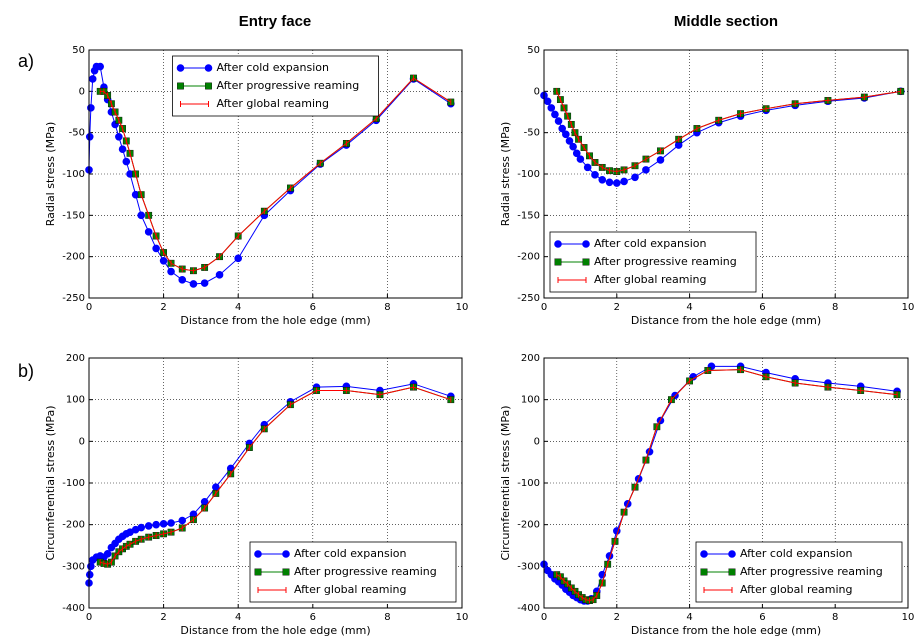 This screenshot has width=922, height=642. Describe the element at coordinates (89, 307) in the screenshot. I see `x-tick-label: 0` at that location.